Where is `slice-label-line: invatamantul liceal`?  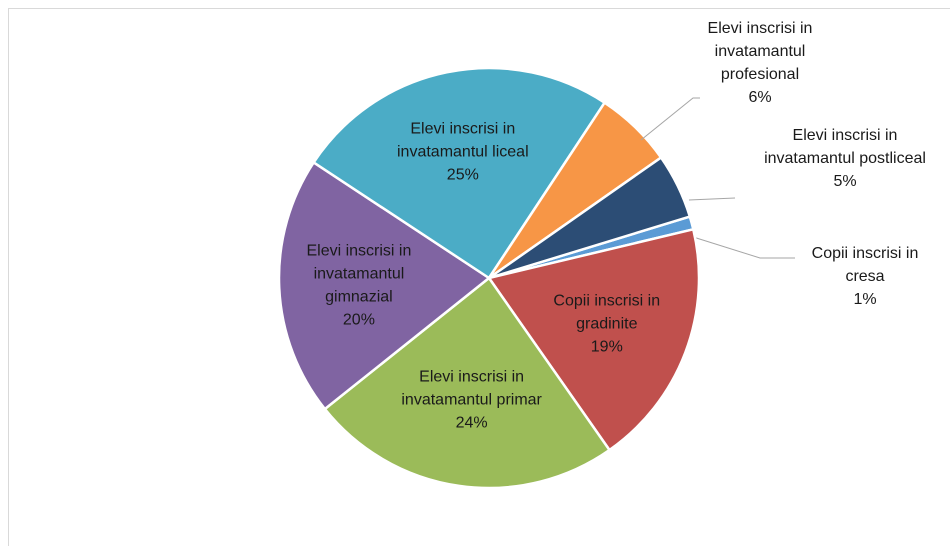
slice-label-line: invatamantul liceal is located at coordinates (463, 151).